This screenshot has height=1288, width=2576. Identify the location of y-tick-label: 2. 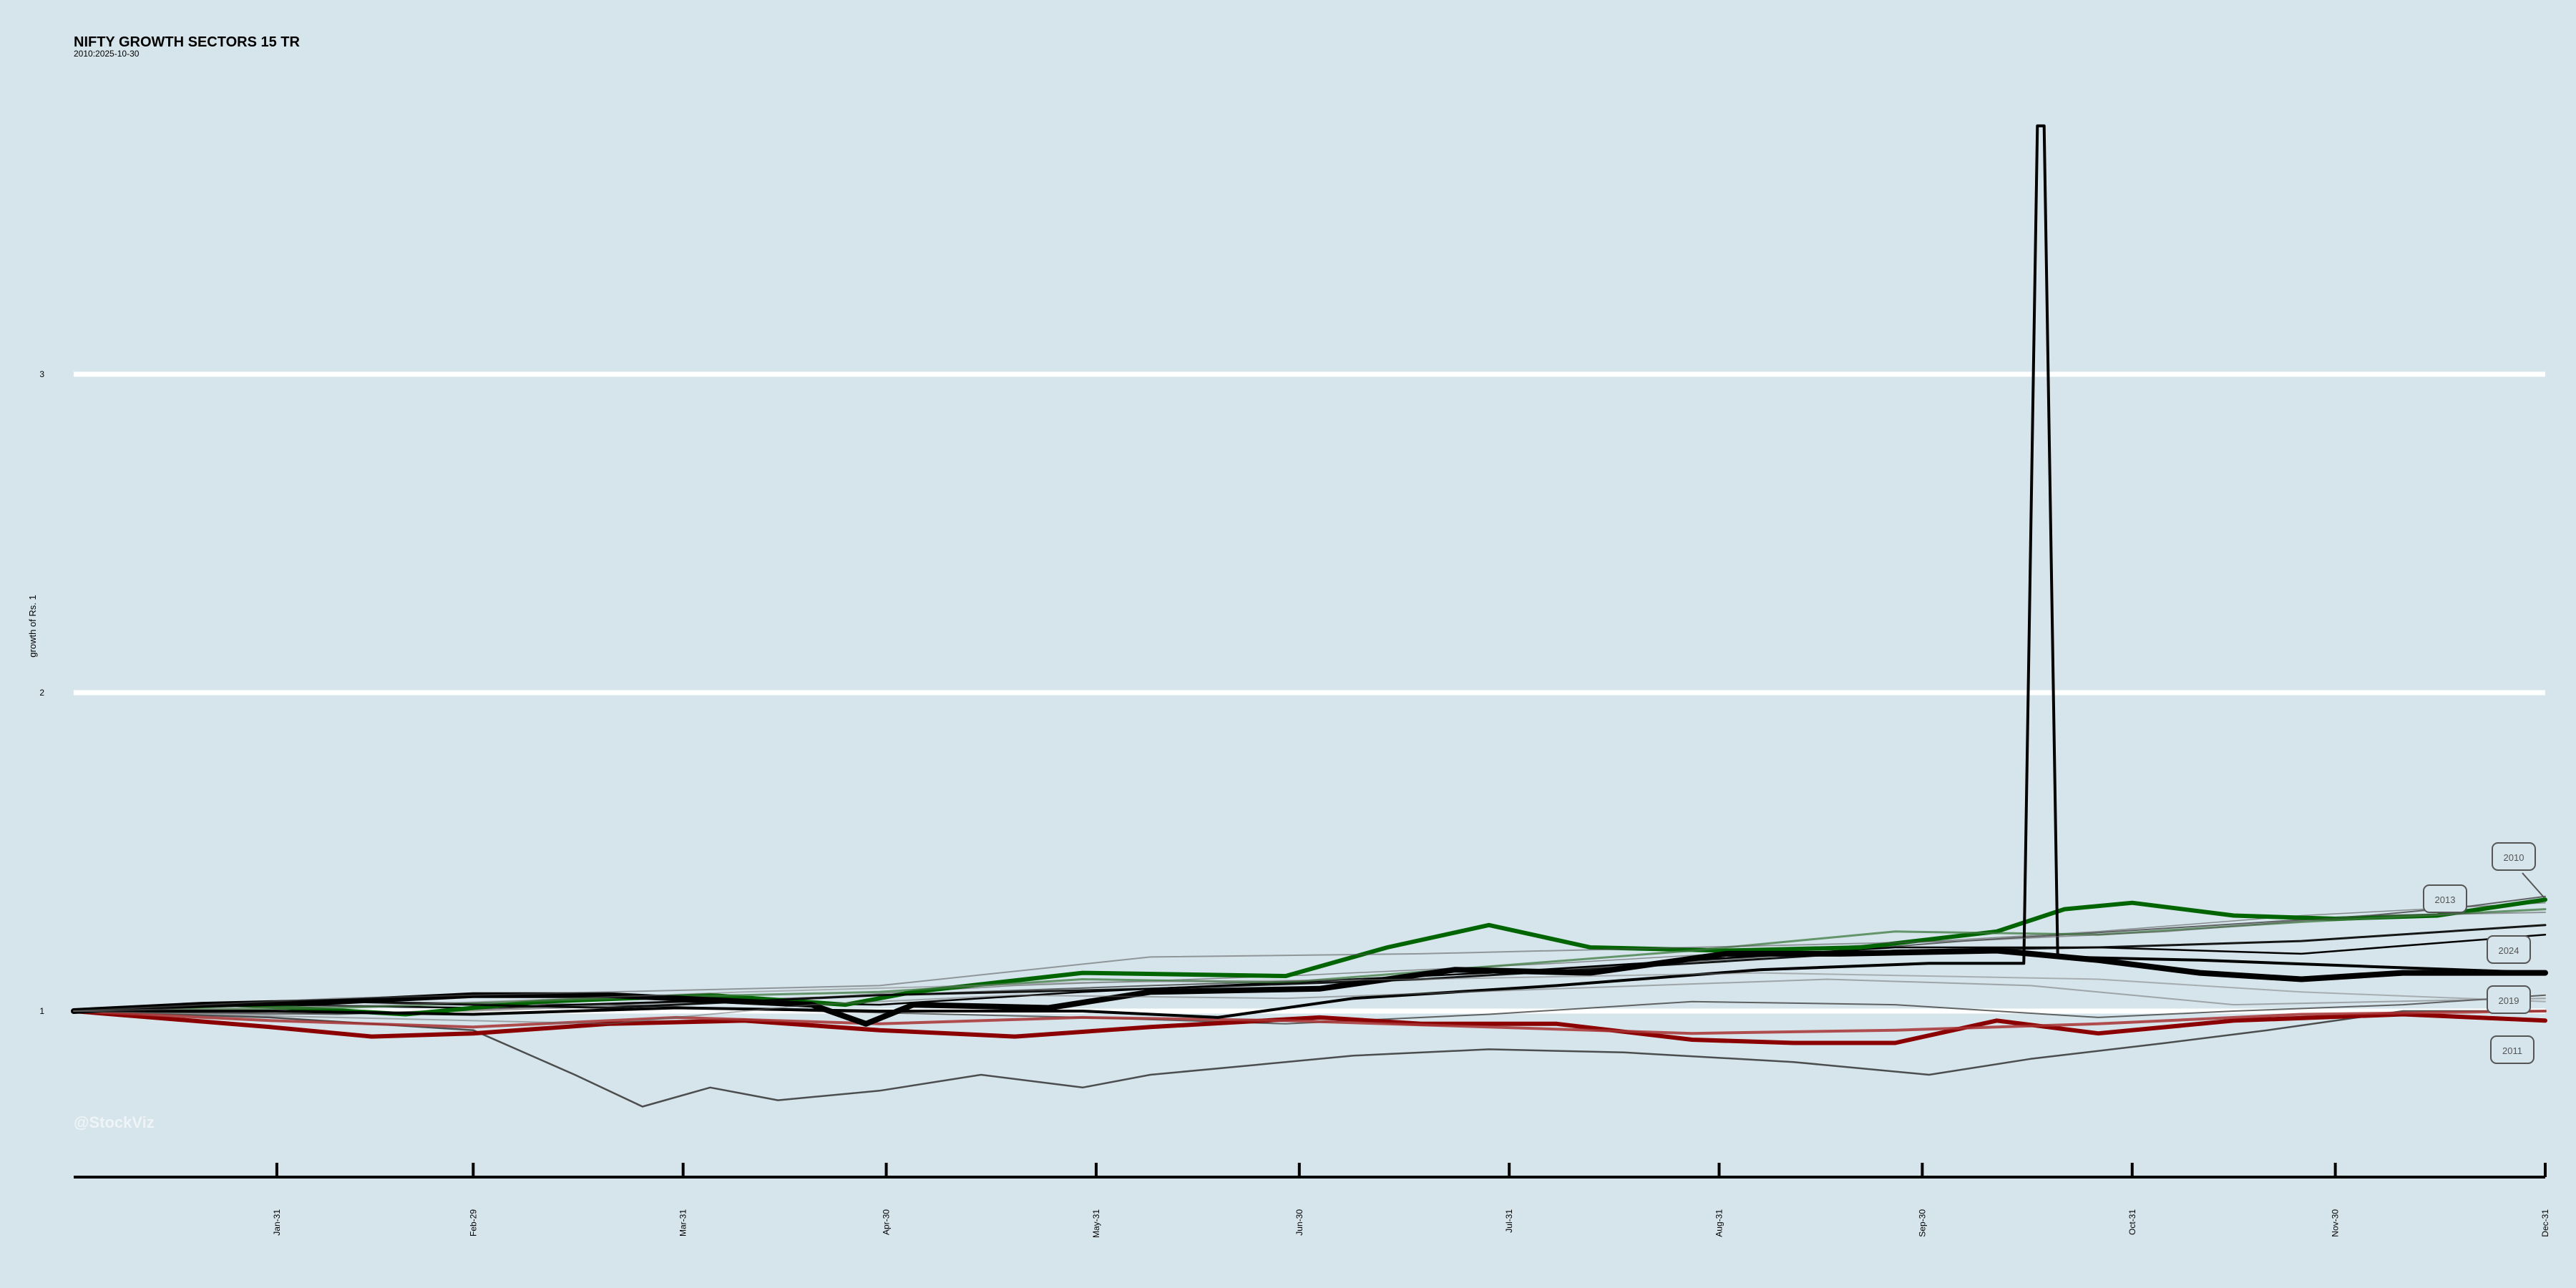
(41, 693).